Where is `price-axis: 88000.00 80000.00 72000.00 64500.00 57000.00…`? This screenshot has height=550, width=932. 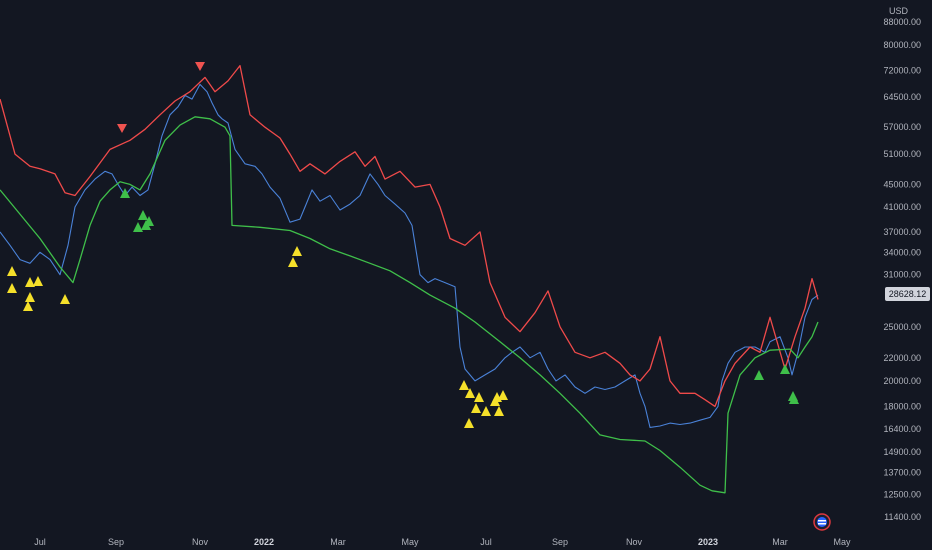
price-axis: 88000.00 80000.00 72000.00 64500.00 57000.00… is located at coordinates (902, 269).